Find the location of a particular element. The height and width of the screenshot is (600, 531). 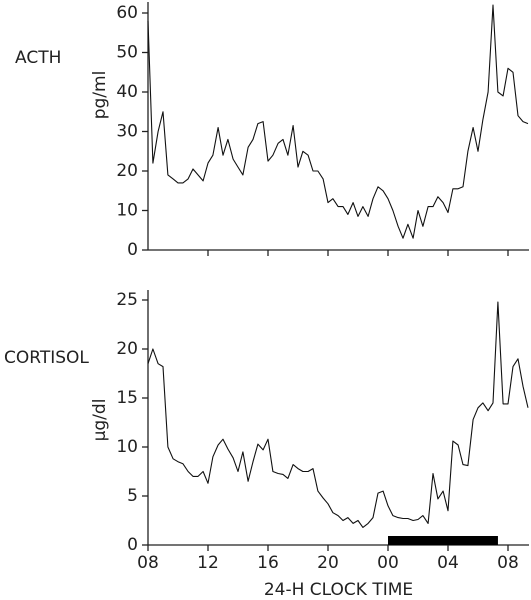

x-tick-label: 16 is located at coordinates (268, 563).